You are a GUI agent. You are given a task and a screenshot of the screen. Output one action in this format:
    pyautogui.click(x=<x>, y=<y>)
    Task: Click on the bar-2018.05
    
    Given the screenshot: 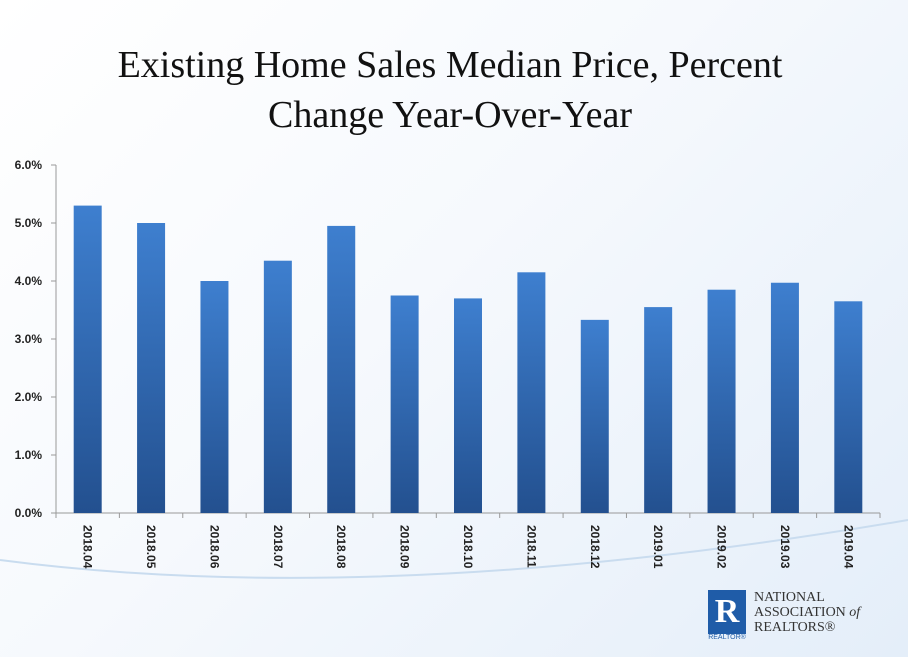 What is the action you would take?
    pyautogui.click(x=151, y=368)
    